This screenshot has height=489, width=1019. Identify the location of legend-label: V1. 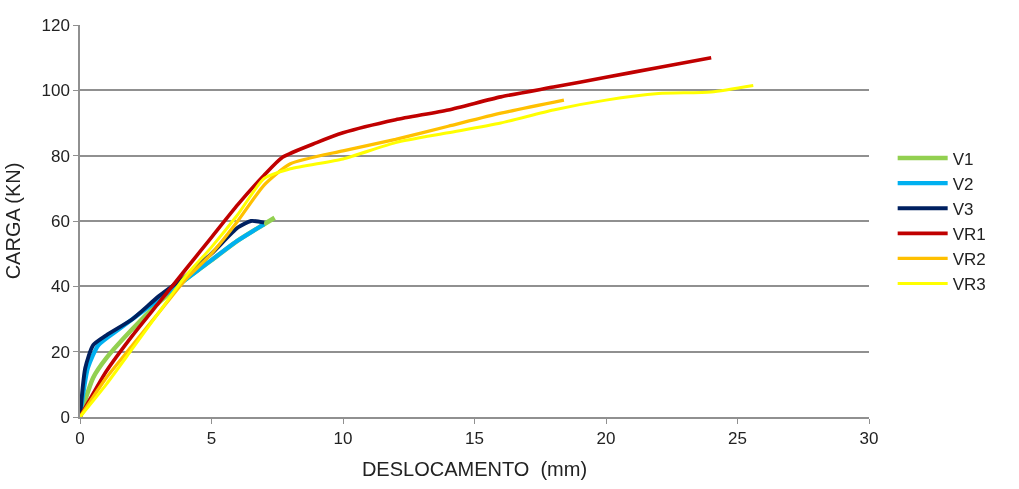
(963, 159).